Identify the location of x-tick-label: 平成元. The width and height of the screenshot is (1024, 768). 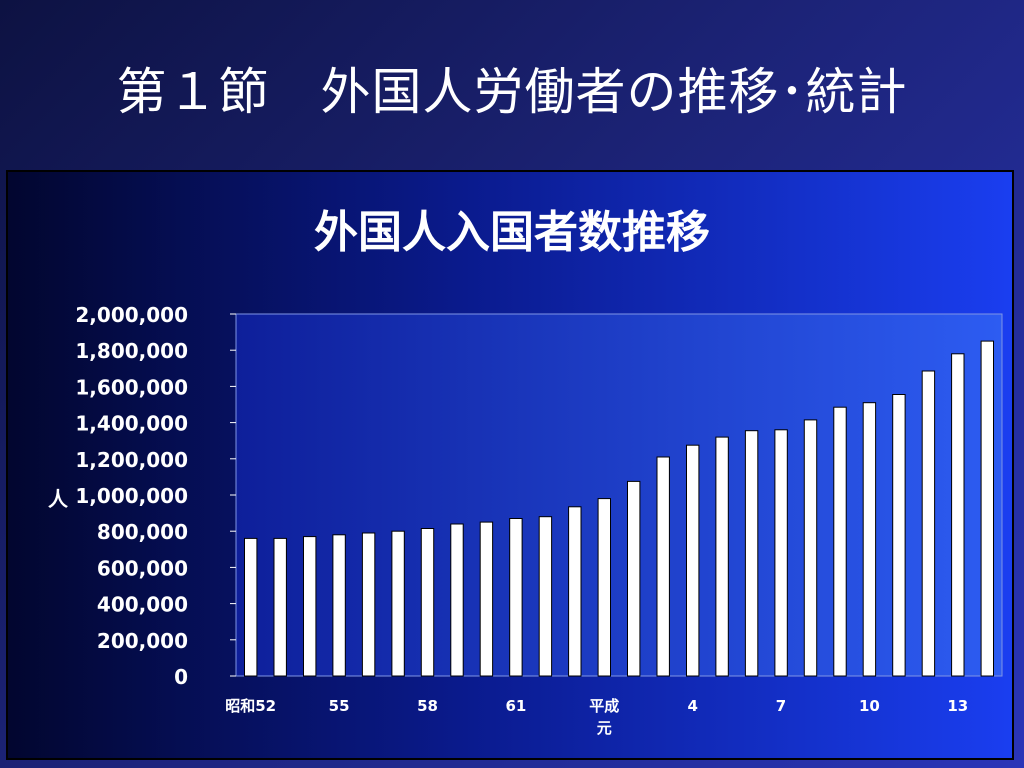
(604, 717).